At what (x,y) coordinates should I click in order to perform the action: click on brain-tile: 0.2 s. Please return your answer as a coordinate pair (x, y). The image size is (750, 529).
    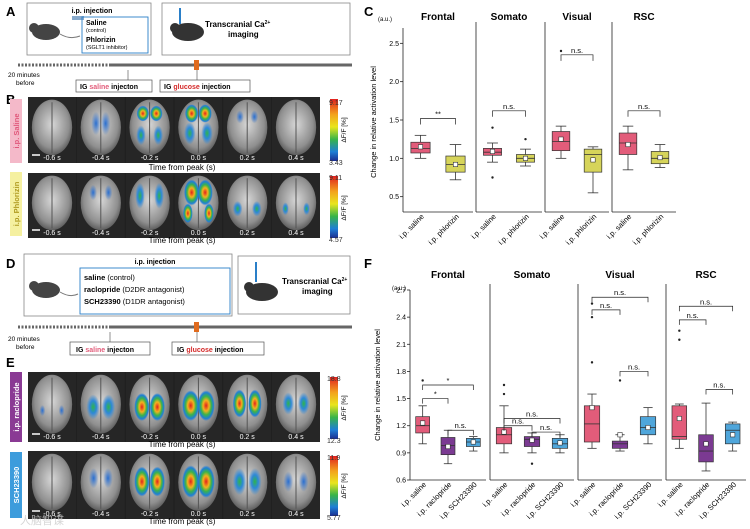
    Looking at the image, I should click on (247, 130).